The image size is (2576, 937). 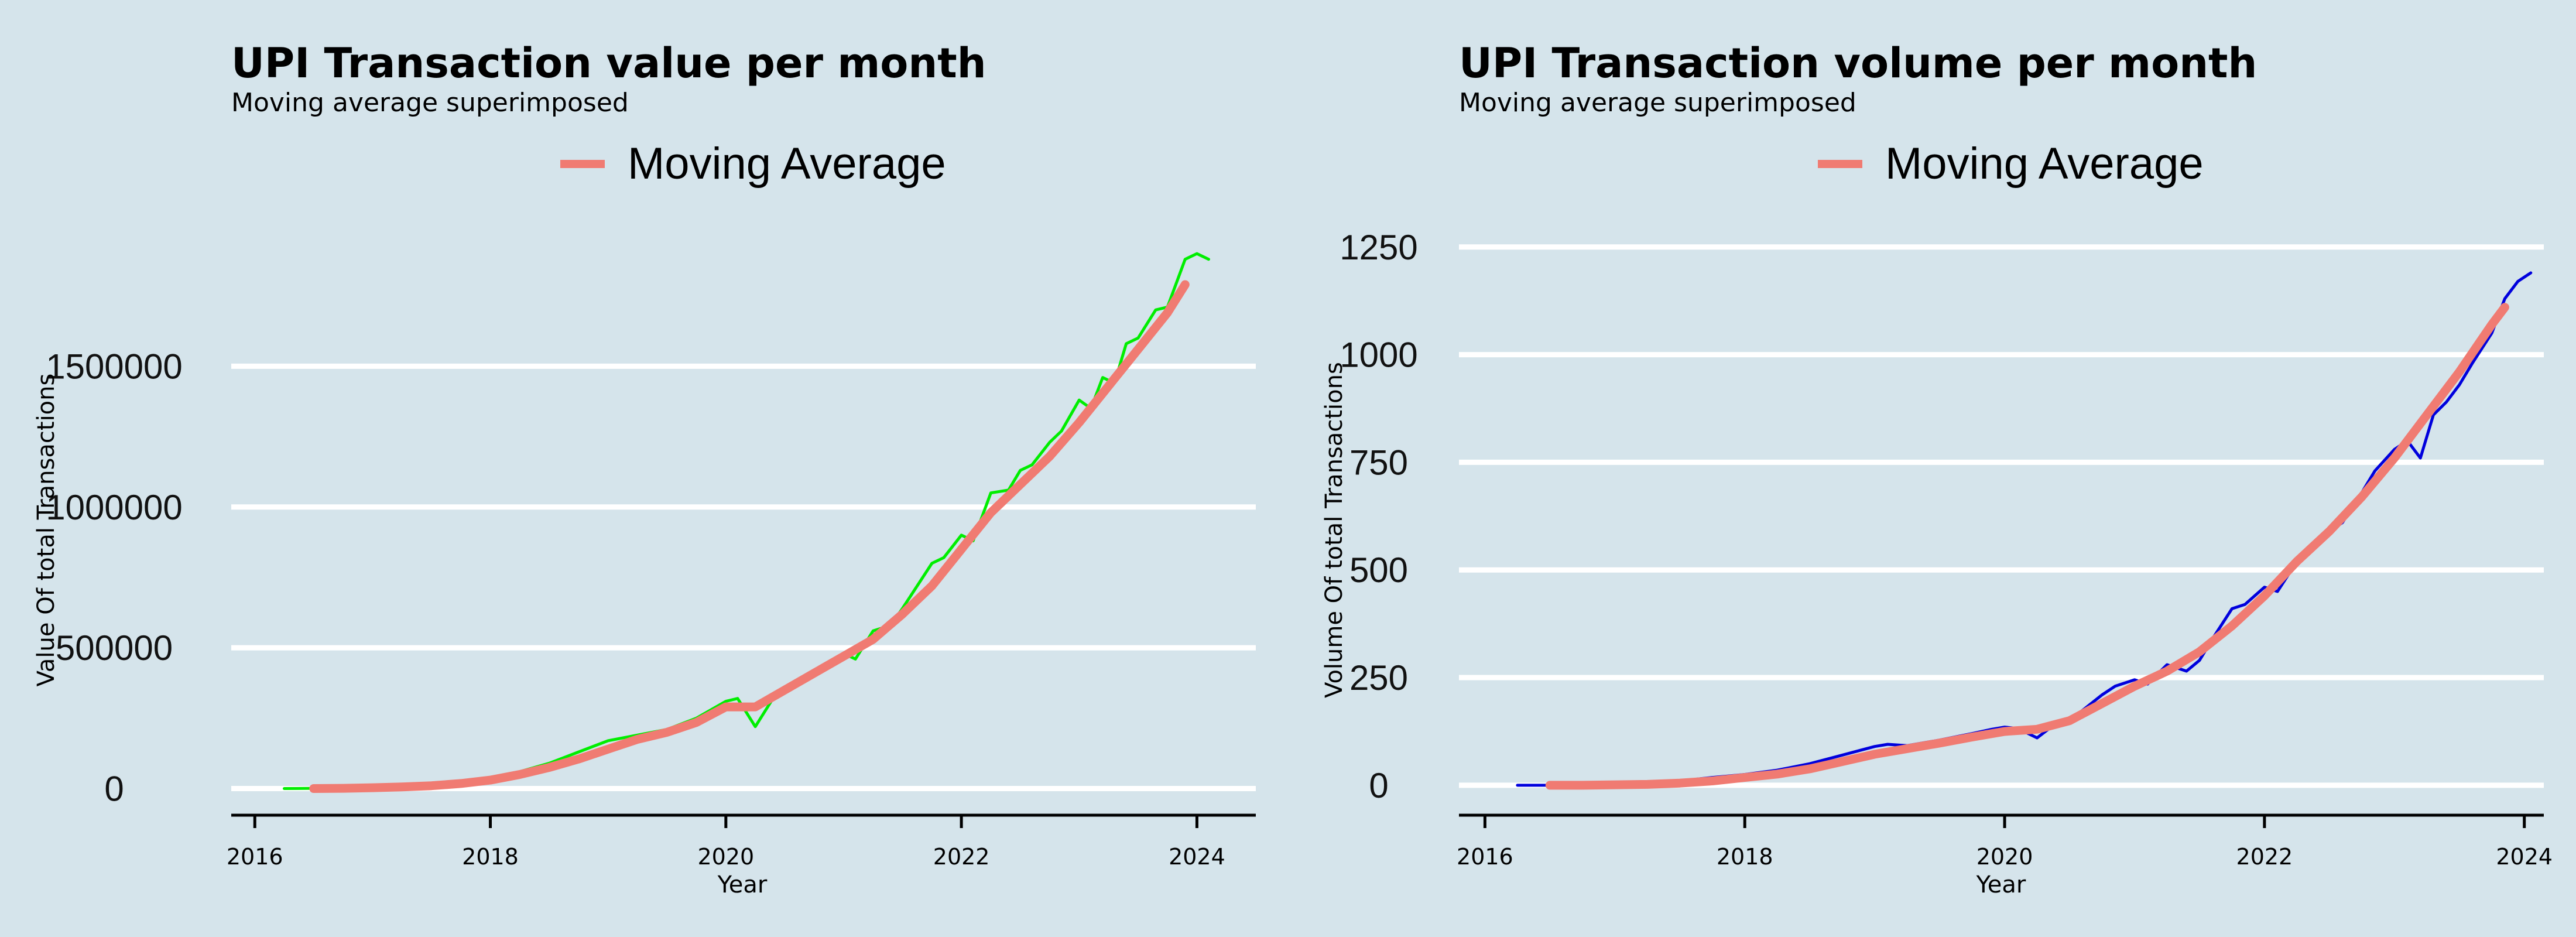 I want to click on y-tick-labels: 0 500000 1000000 1500000, so click(x=114, y=577).